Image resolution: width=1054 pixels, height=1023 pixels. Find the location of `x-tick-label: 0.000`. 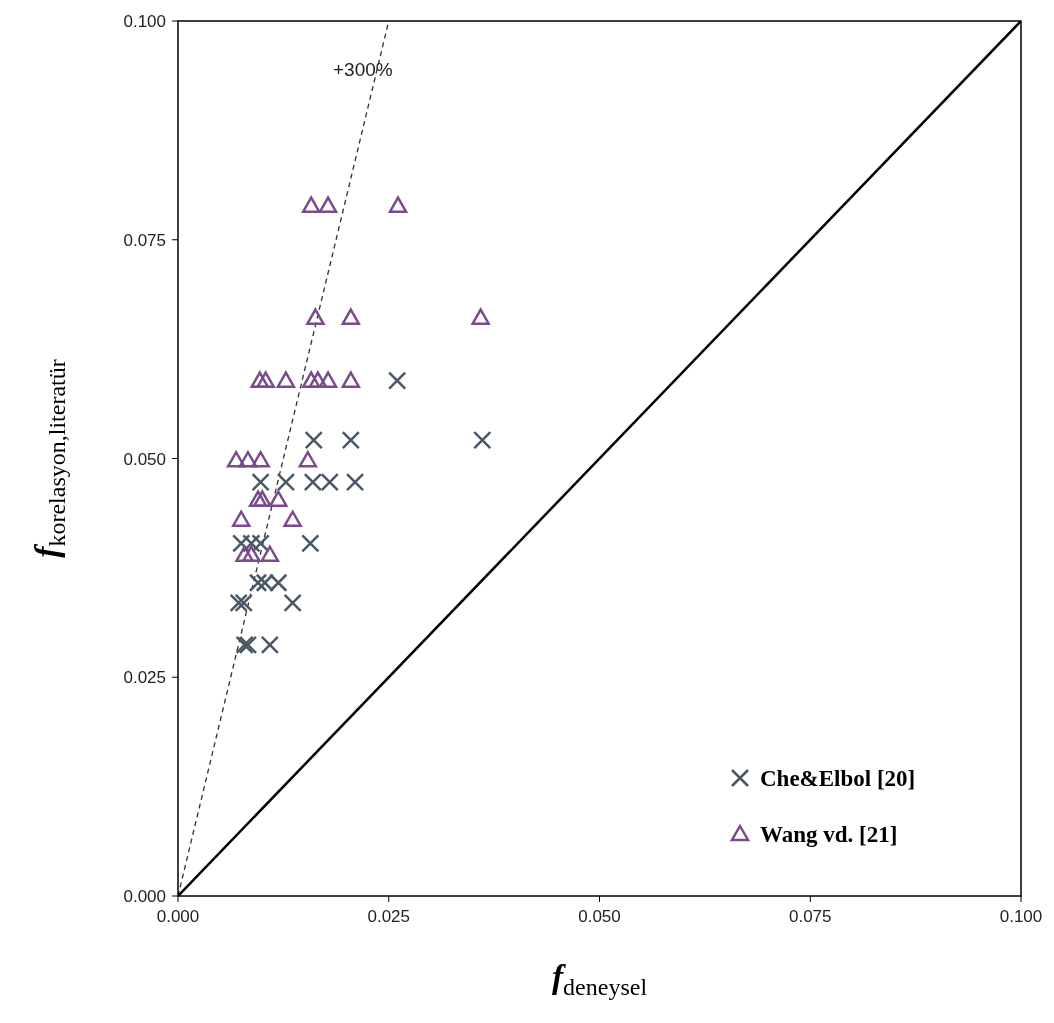

x-tick-label: 0.000 is located at coordinates (178, 916).